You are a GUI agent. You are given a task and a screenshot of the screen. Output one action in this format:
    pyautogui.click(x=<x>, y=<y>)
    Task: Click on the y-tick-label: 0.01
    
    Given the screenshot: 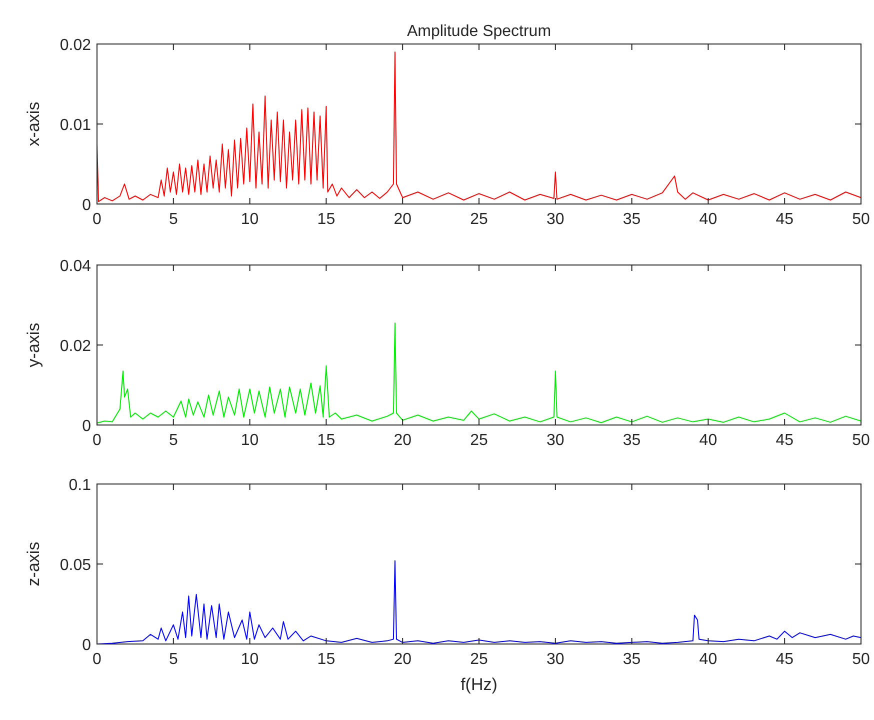 What is the action you would take?
    pyautogui.click(x=76, y=125)
    